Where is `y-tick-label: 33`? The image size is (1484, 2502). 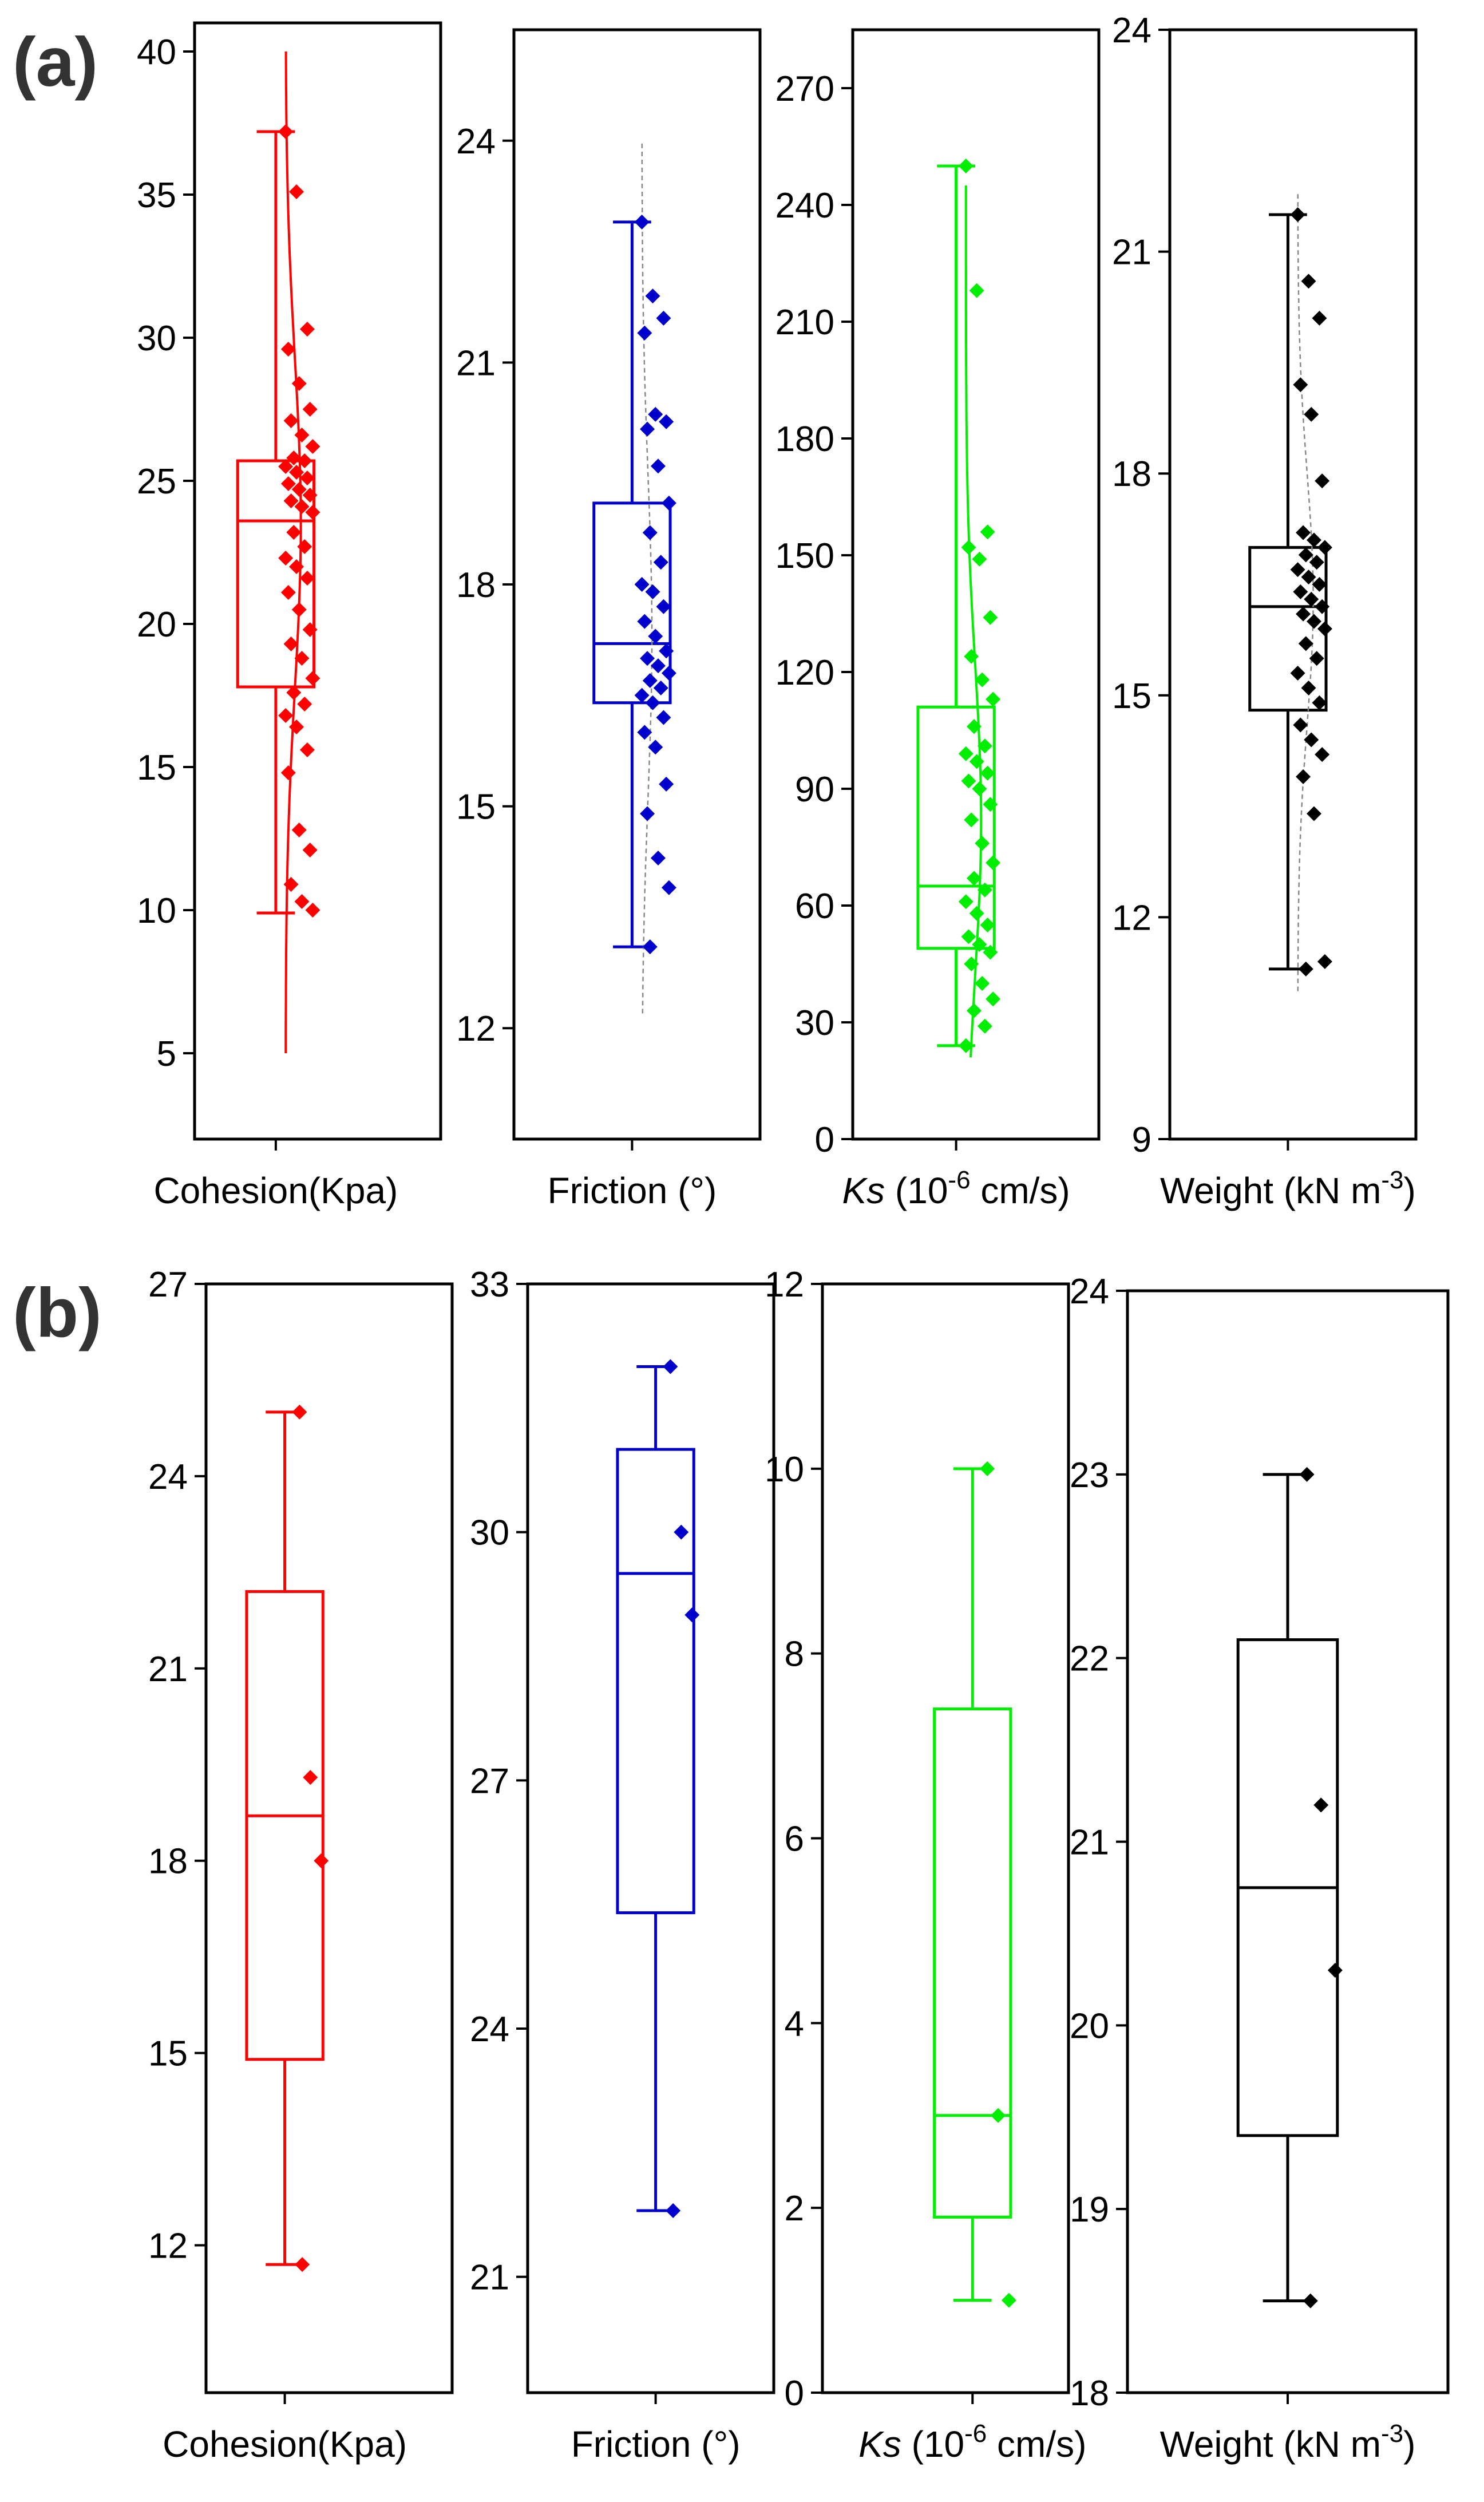
y-tick-label: 33 is located at coordinates (489, 1285).